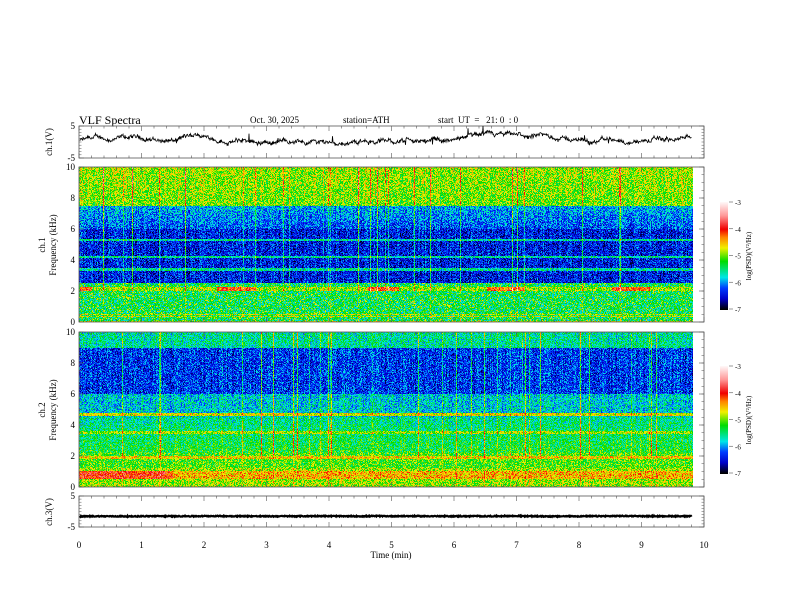 The width and height of the screenshot is (792, 612). What do you see at coordinates (386, 516) in the screenshot?
I see `ch3-waveform-trace` at bounding box center [386, 516].